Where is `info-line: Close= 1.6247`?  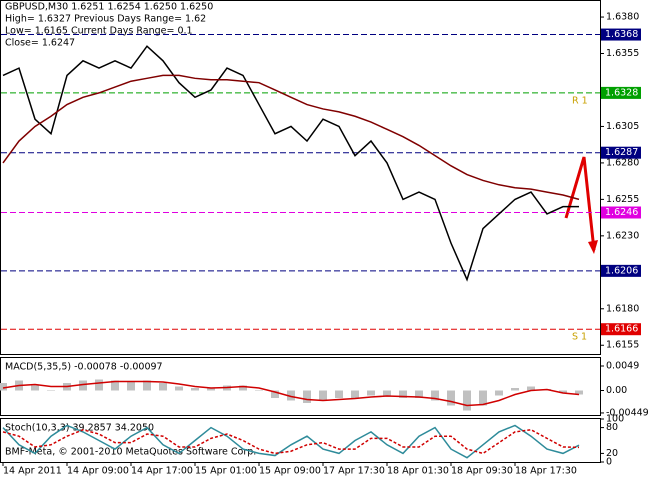 info-line: Close= 1.6247 is located at coordinates (40, 43).